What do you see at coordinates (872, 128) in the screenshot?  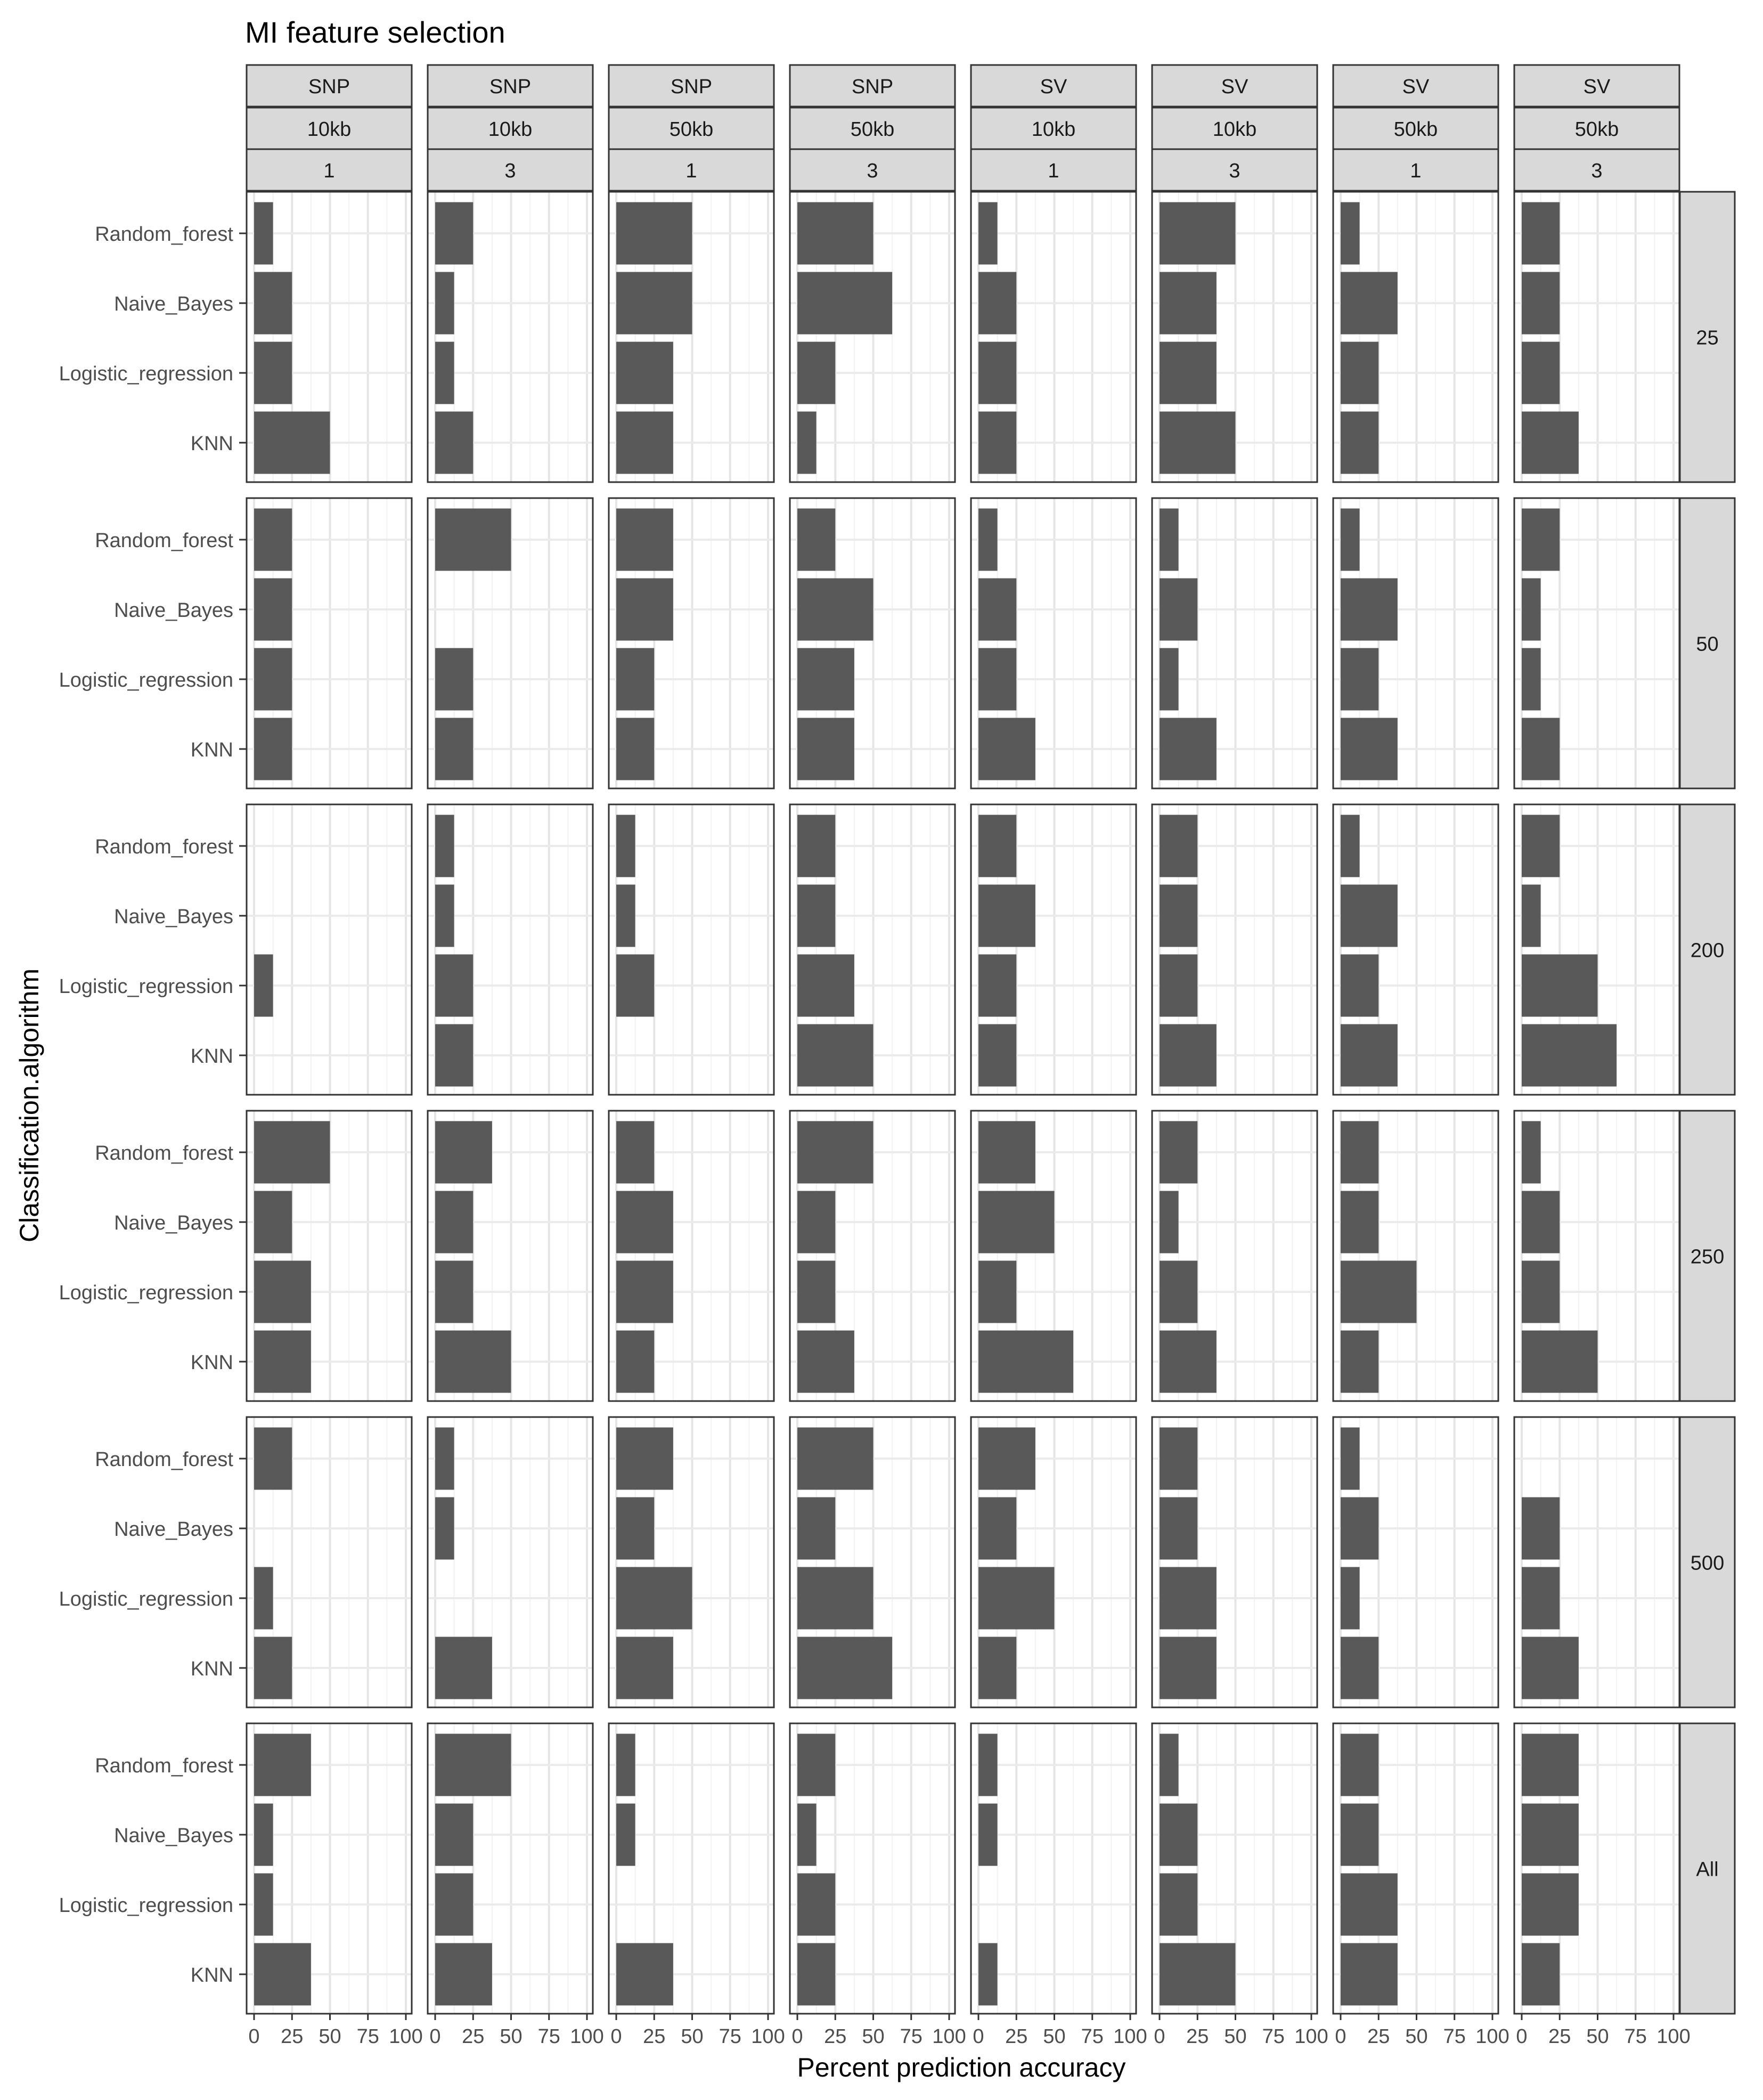 I see `strip-window-box` at bounding box center [872, 128].